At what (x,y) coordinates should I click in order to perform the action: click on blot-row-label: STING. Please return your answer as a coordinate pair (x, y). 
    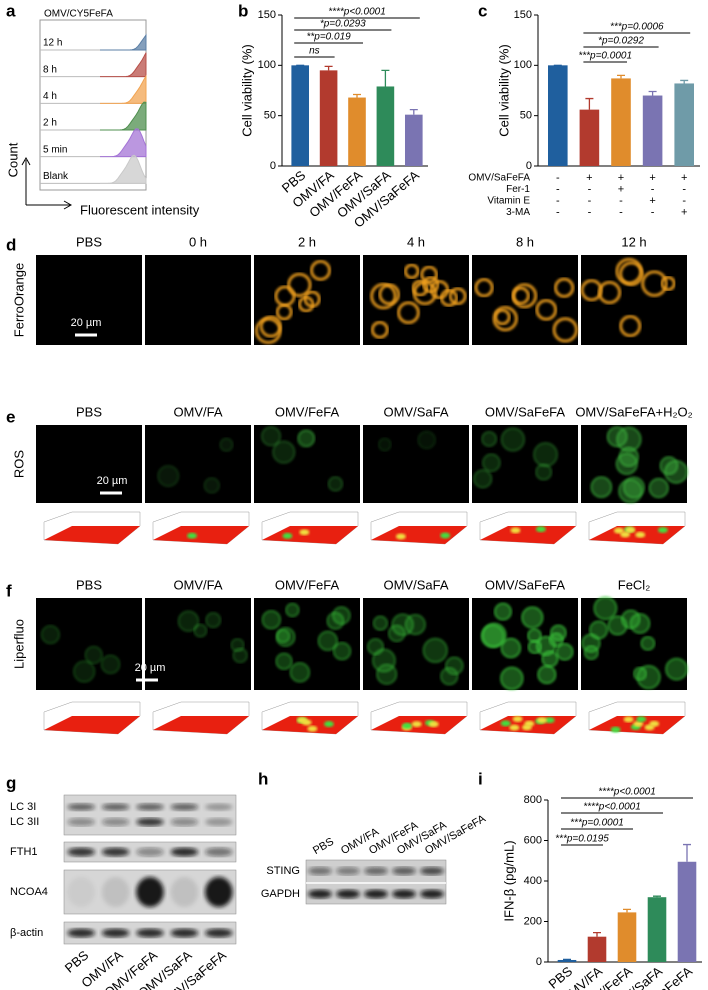
    Looking at the image, I should click on (283, 871).